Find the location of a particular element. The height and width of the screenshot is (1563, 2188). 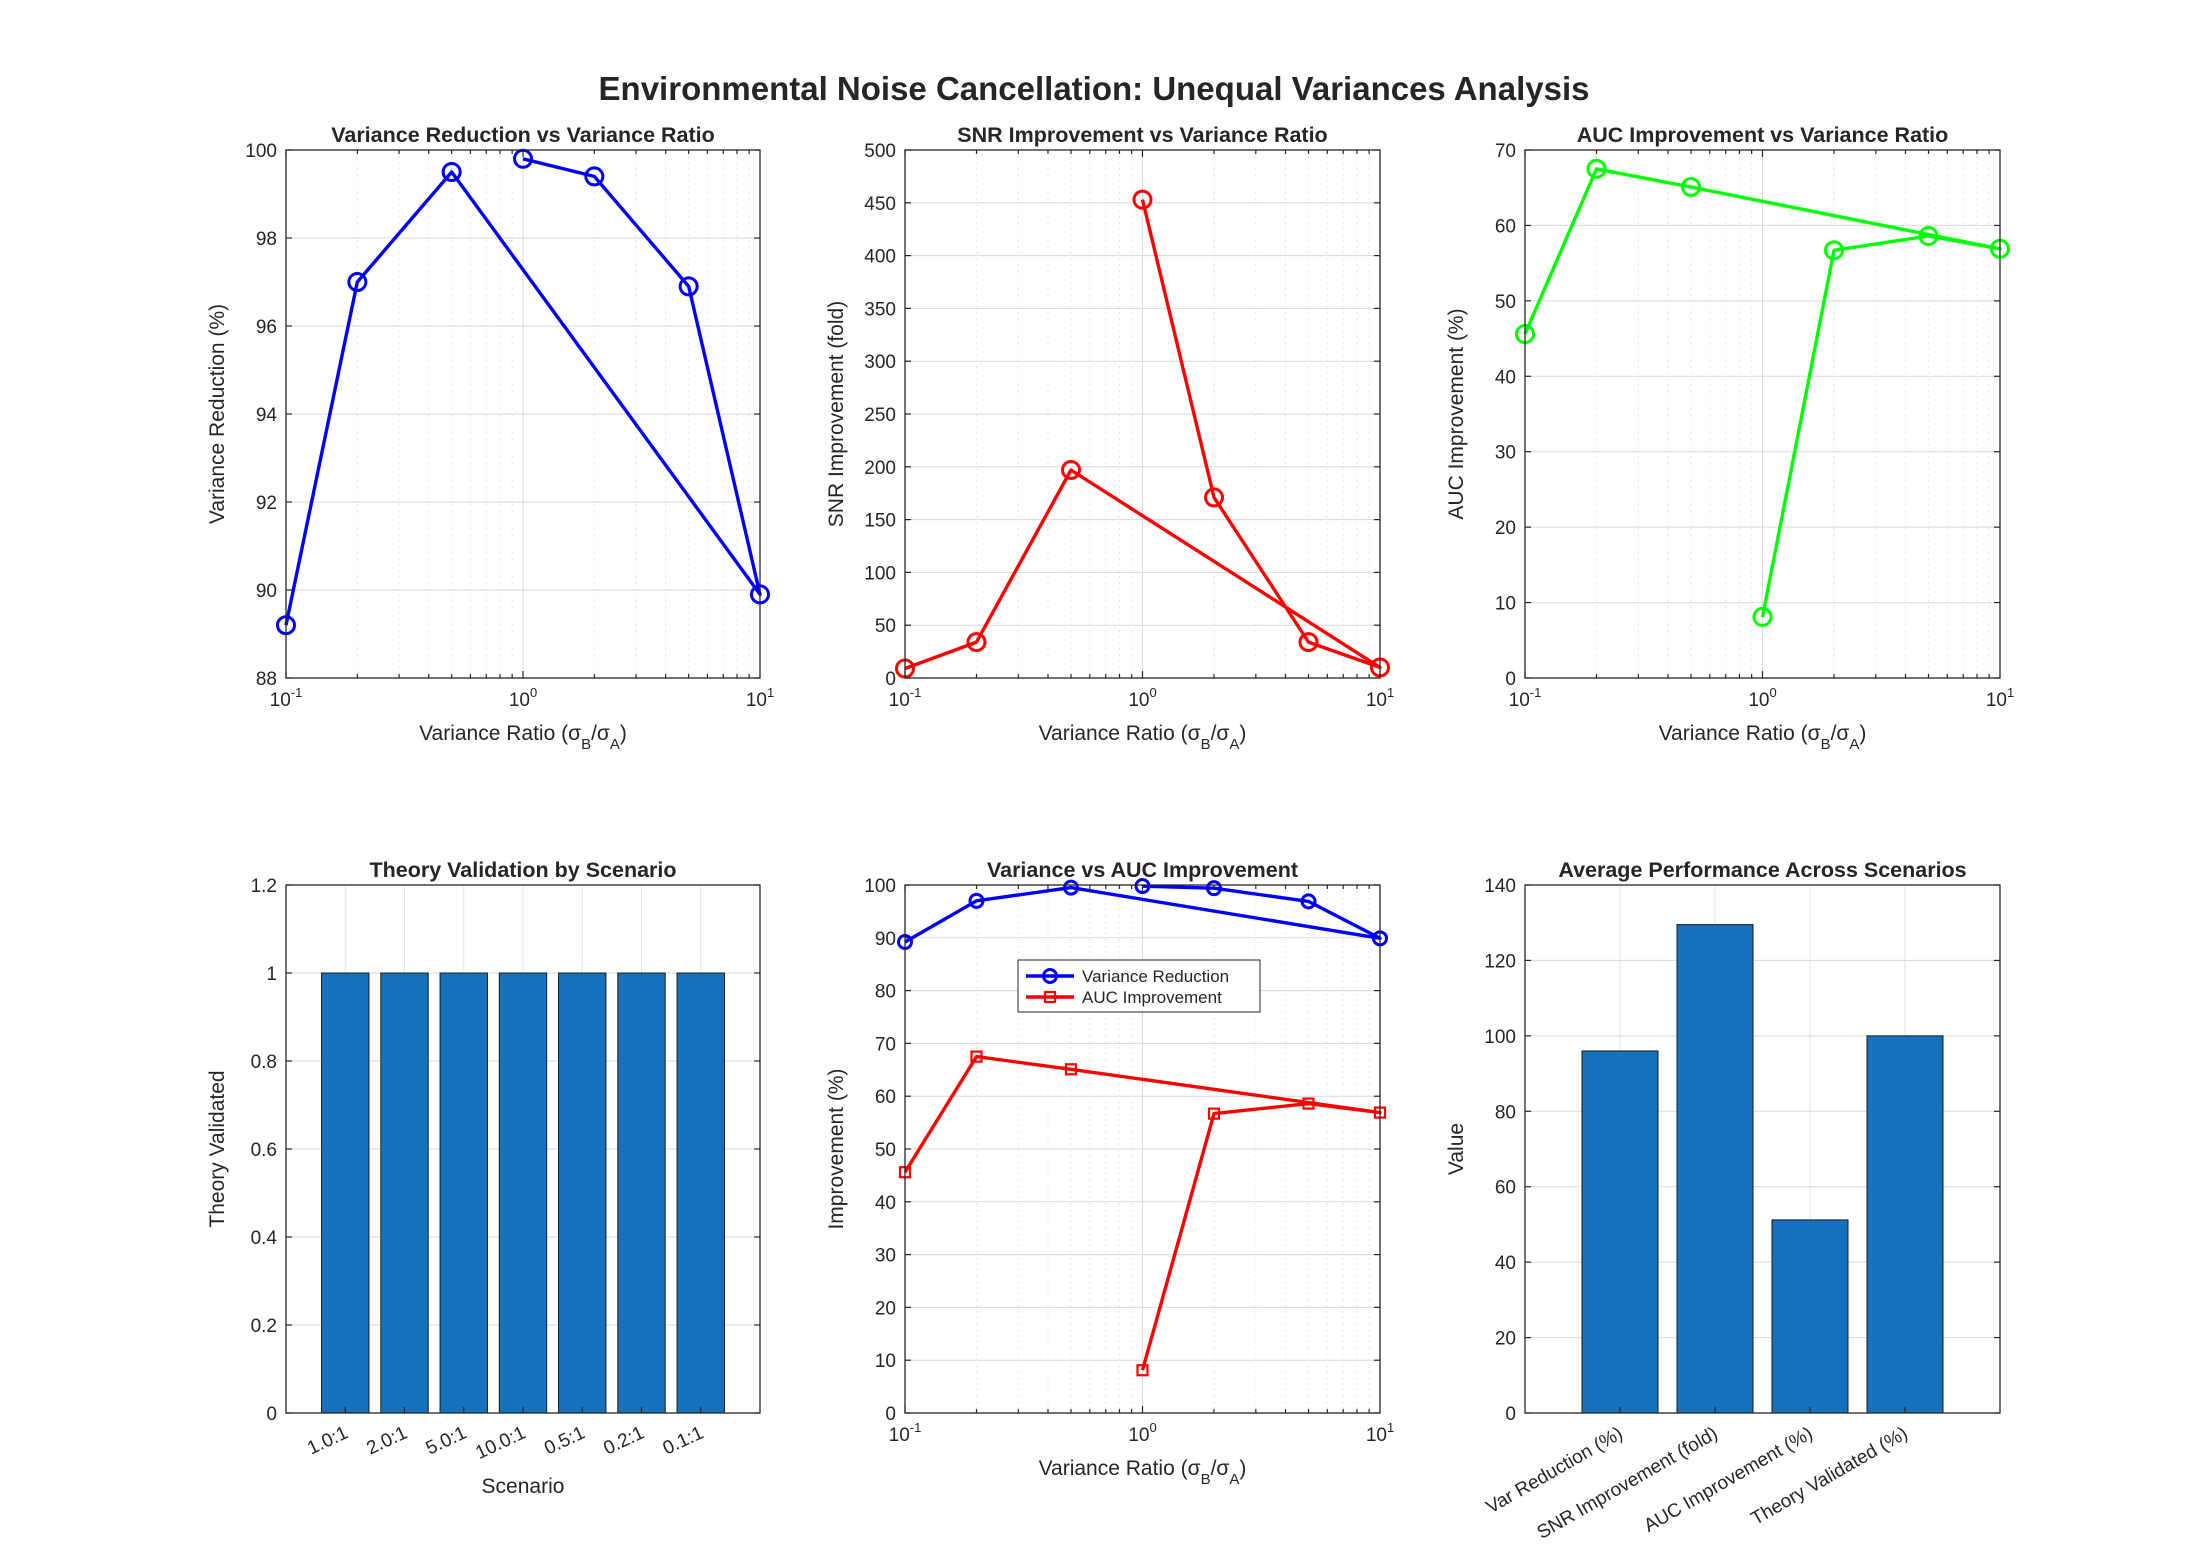

x-tick-label: AUC Improvement (%) is located at coordinates (1728, 1480).